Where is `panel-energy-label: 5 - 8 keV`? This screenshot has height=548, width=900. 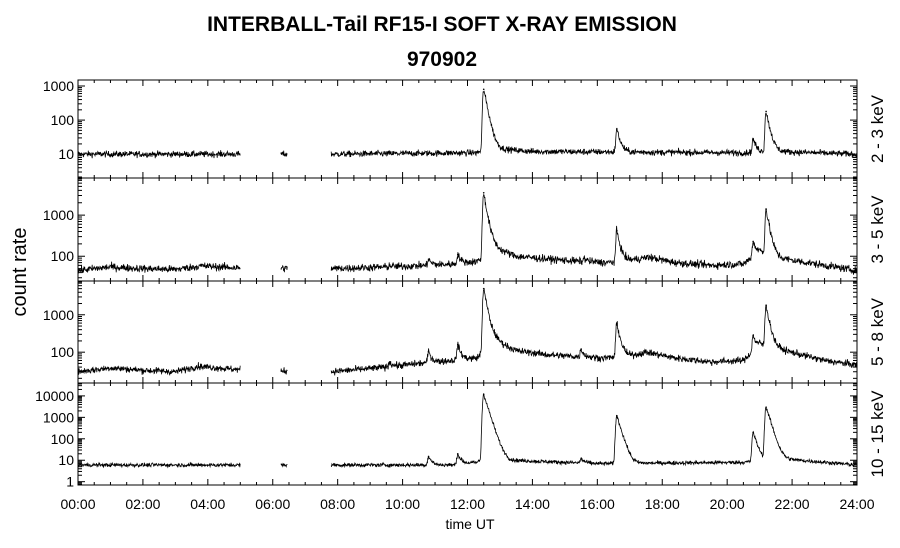 panel-energy-label: 5 - 8 keV is located at coordinates (877, 331).